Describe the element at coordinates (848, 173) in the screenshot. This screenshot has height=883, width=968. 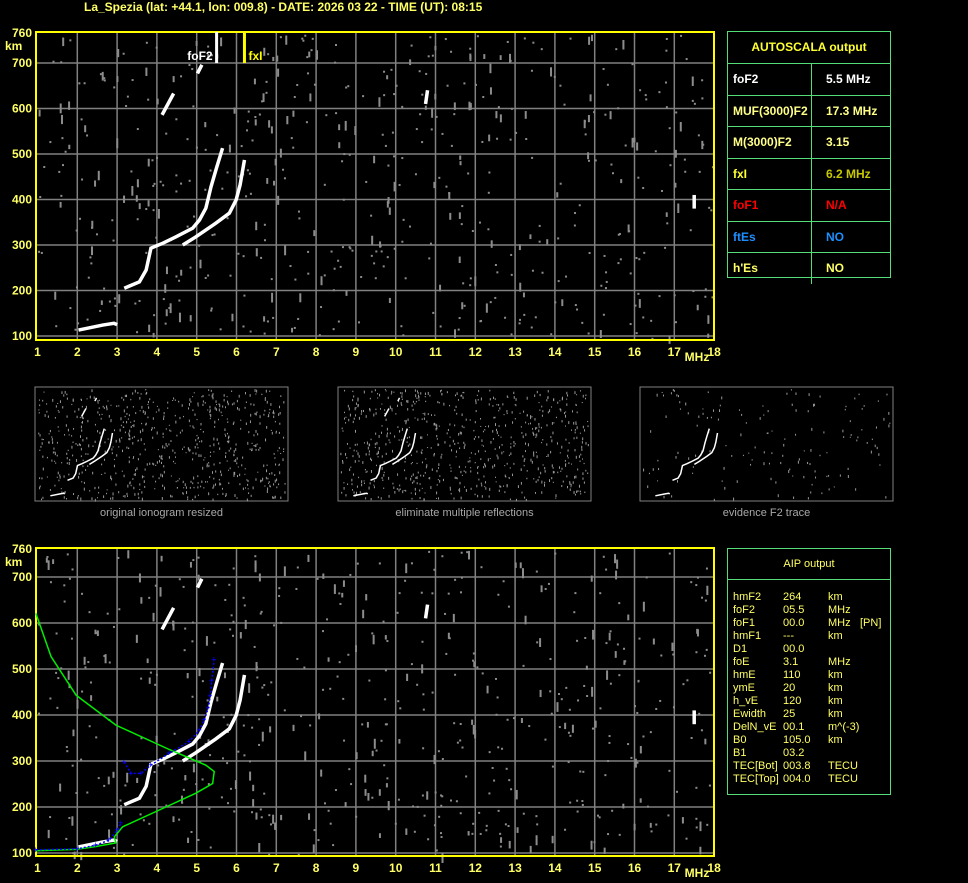
I see `autoscala-value: 6.2 MHz` at that location.